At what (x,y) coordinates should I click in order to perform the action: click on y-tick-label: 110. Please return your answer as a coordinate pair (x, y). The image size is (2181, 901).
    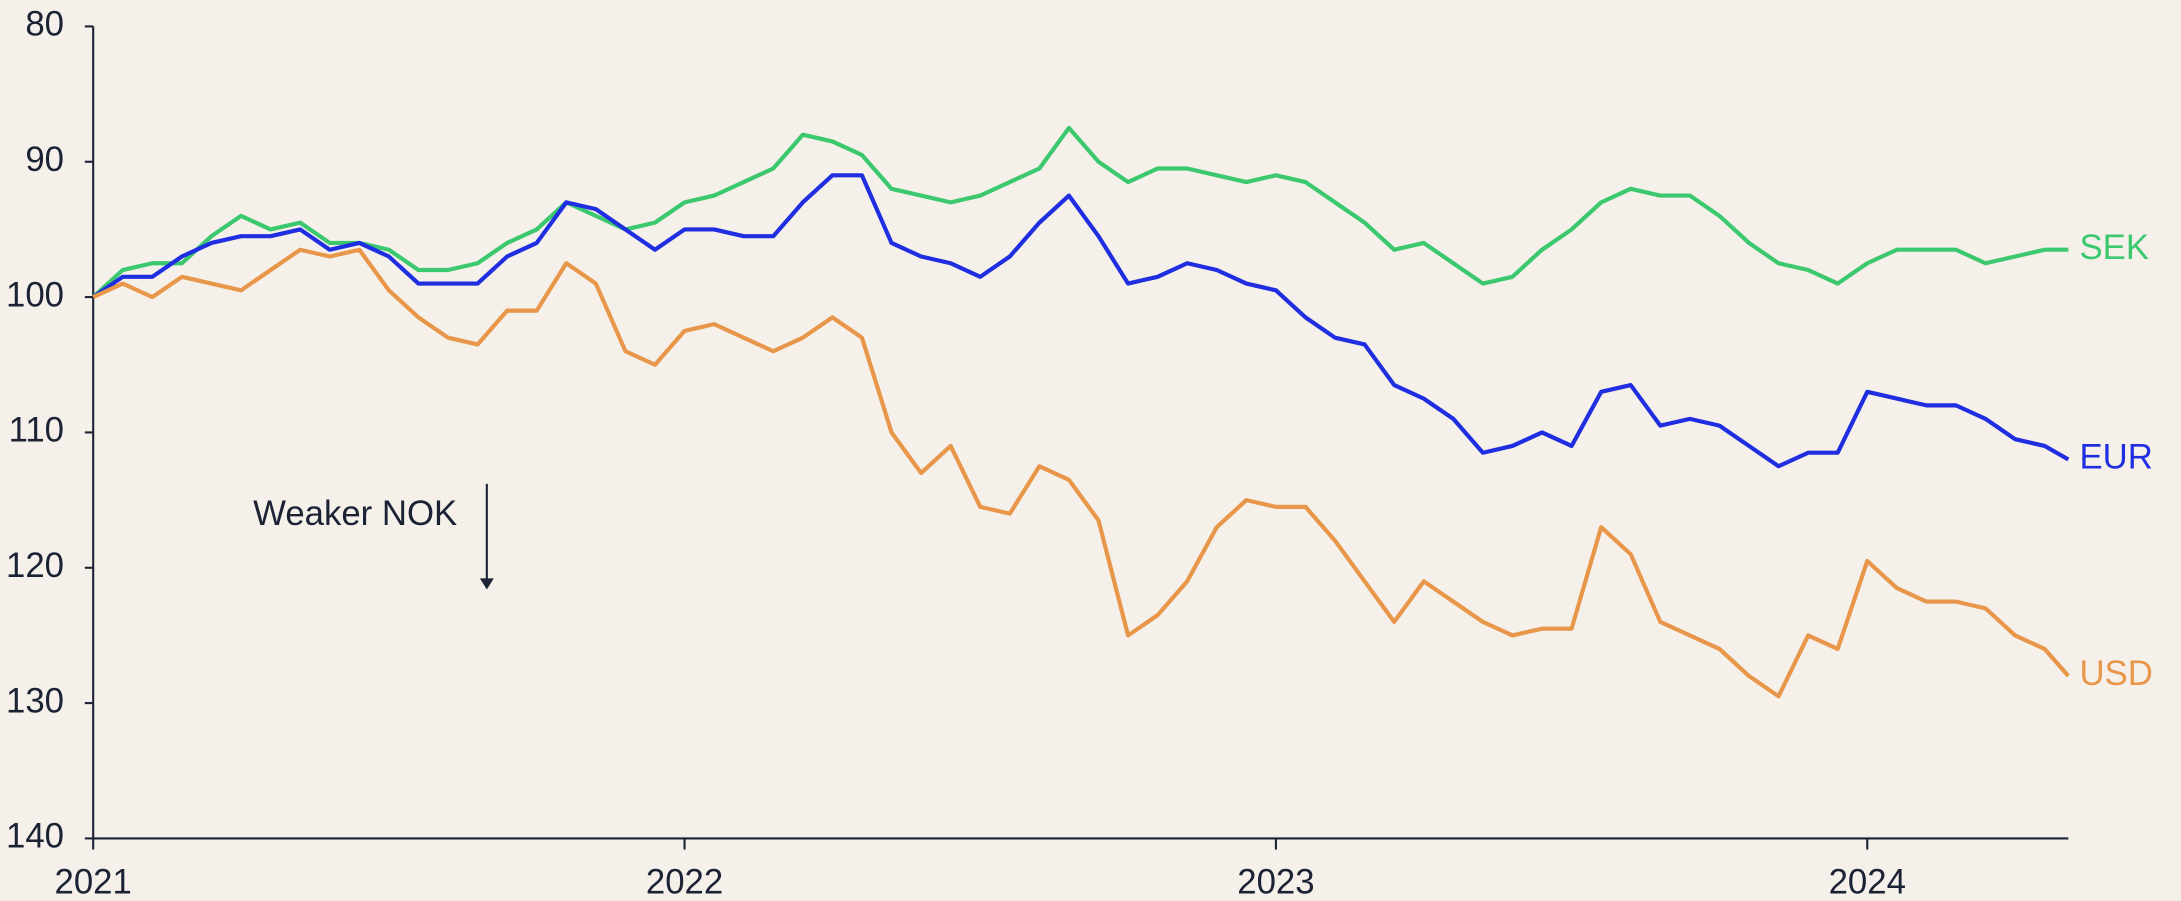
    Looking at the image, I should click on (36, 431).